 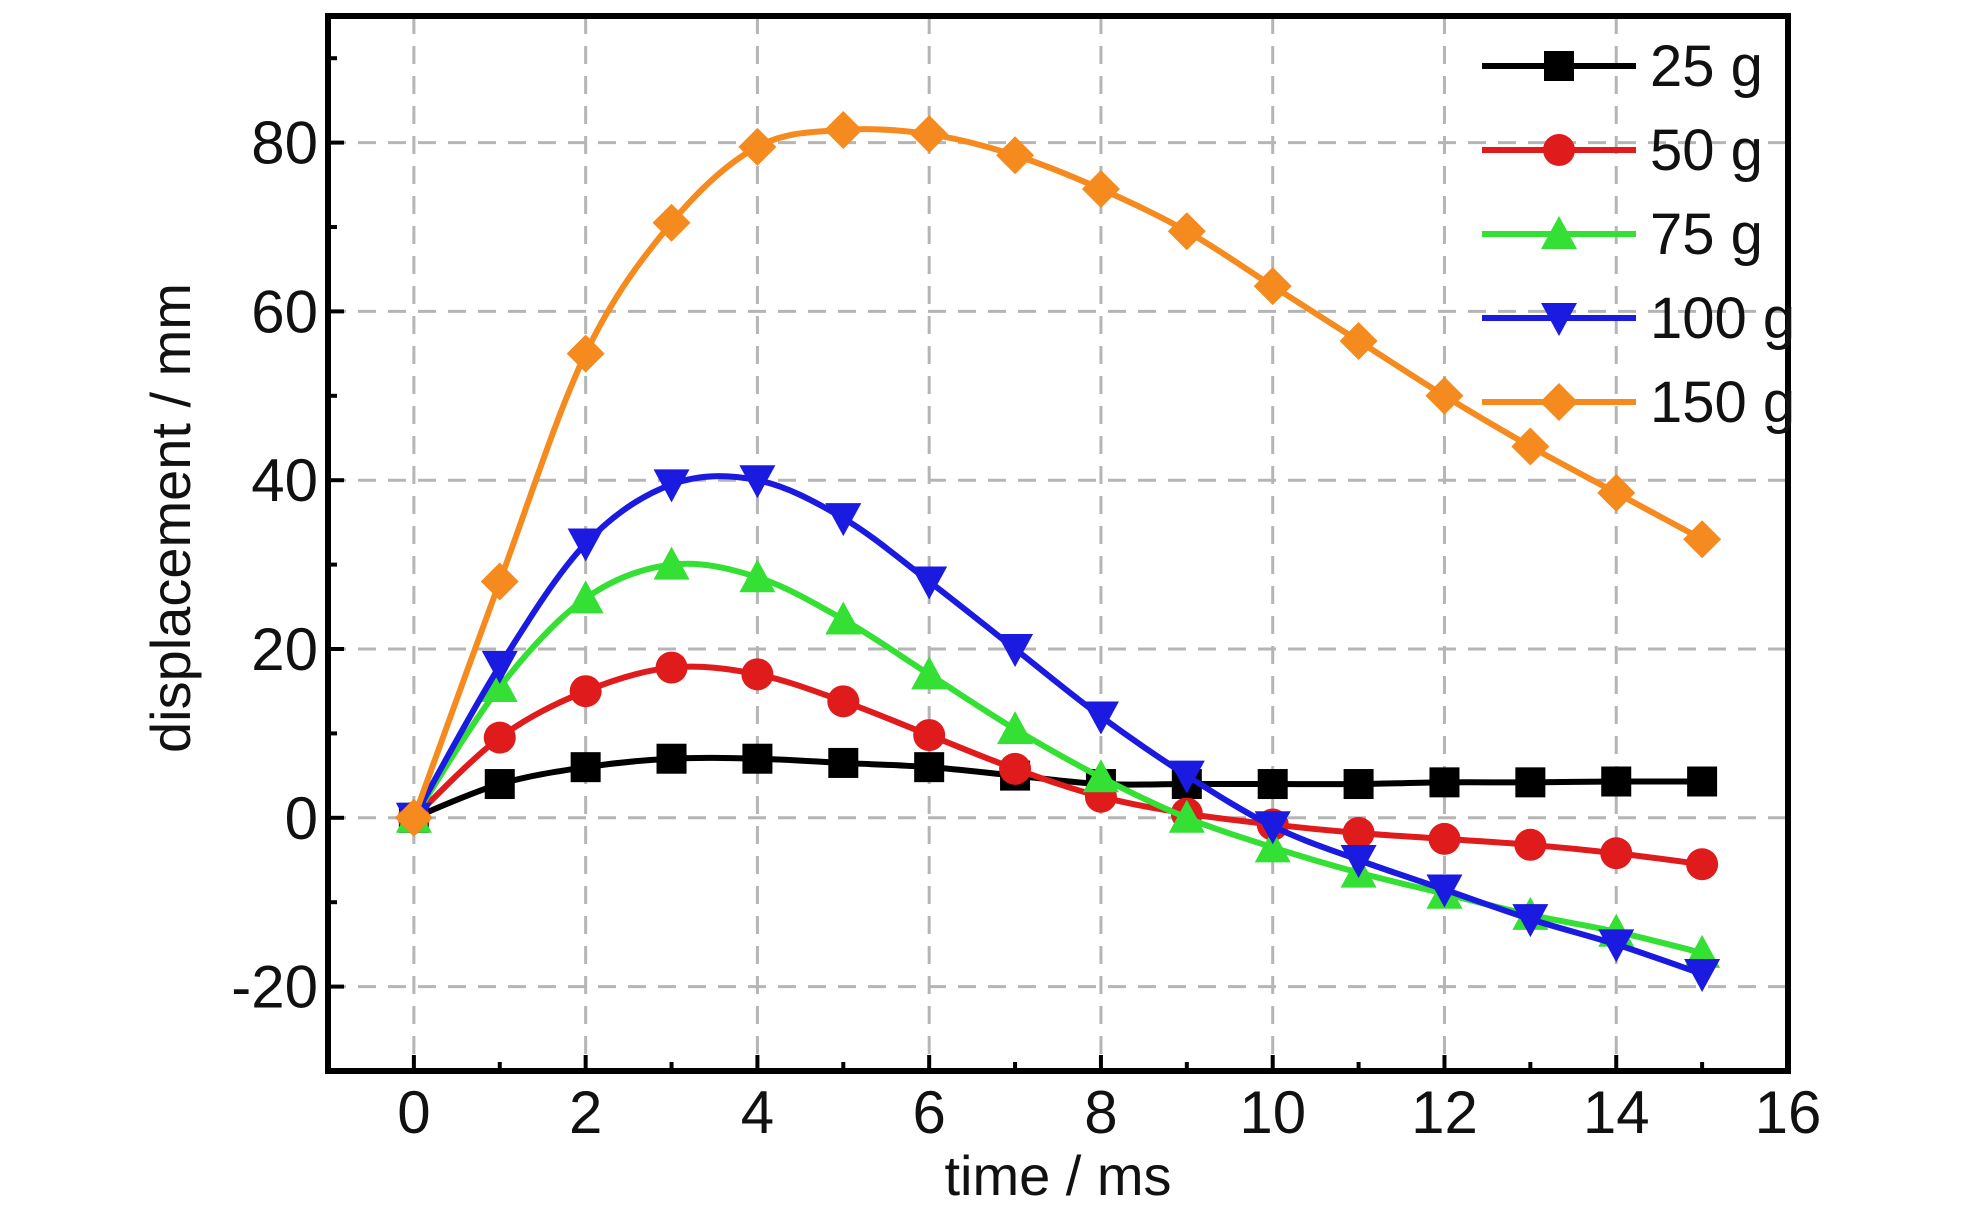 What do you see at coordinates (413, 1112) in the screenshot?
I see `x-tick-label: 0` at bounding box center [413, 1112].